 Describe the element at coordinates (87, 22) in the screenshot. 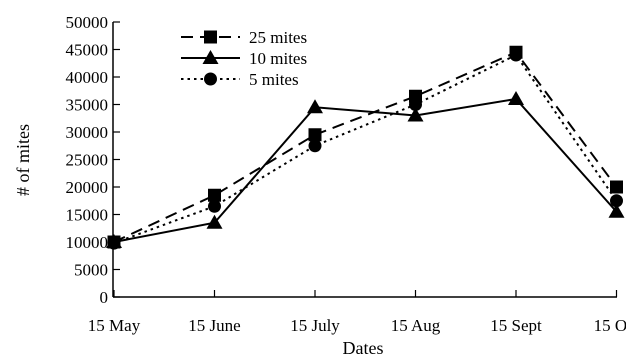

I see `y-tick-label: 50000` at that location.